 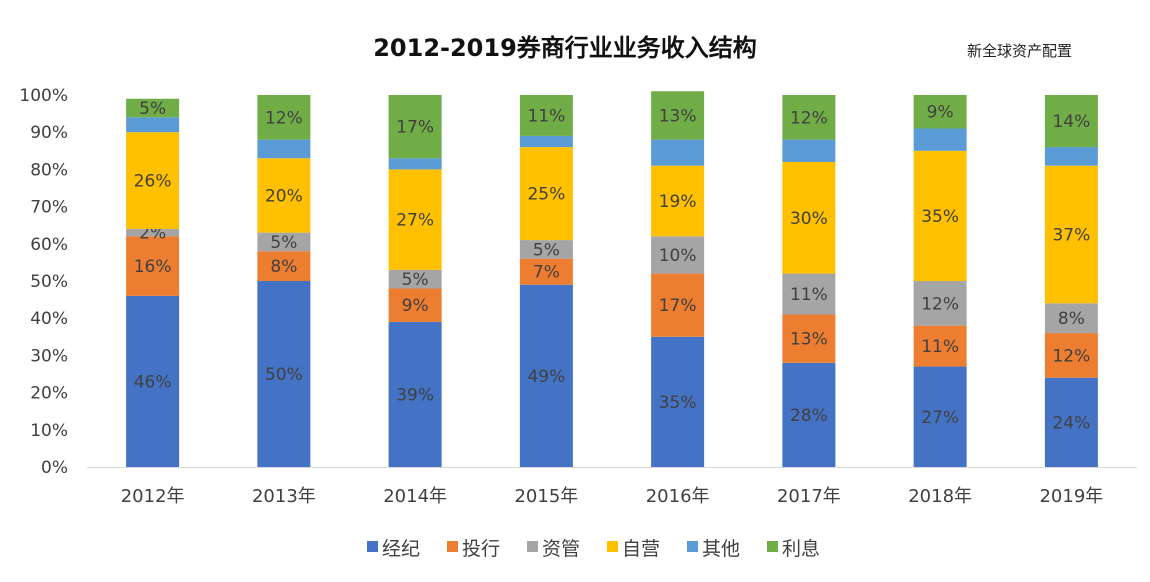 What do you see at coordinates (641, 549) in the screenshot?
I see `legend-label: 自营` at bounding box center [641, 549].